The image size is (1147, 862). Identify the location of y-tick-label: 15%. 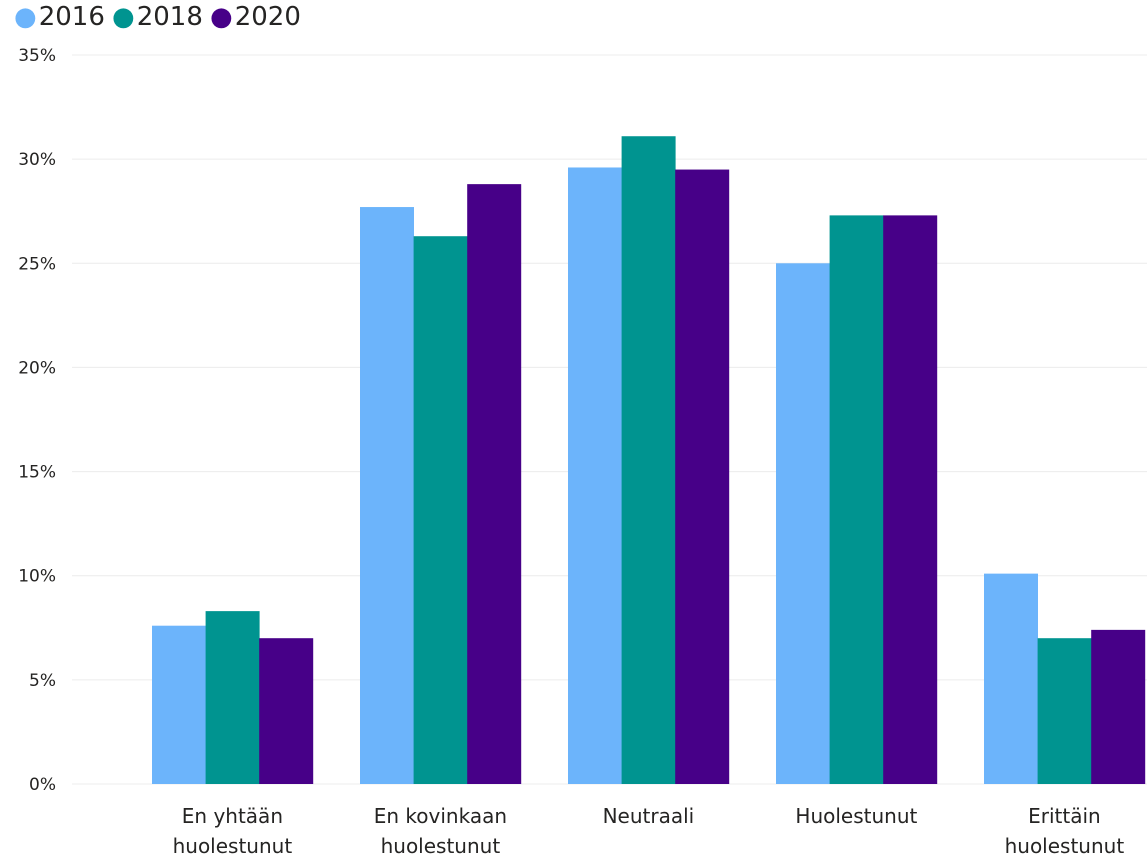
(37, 473).